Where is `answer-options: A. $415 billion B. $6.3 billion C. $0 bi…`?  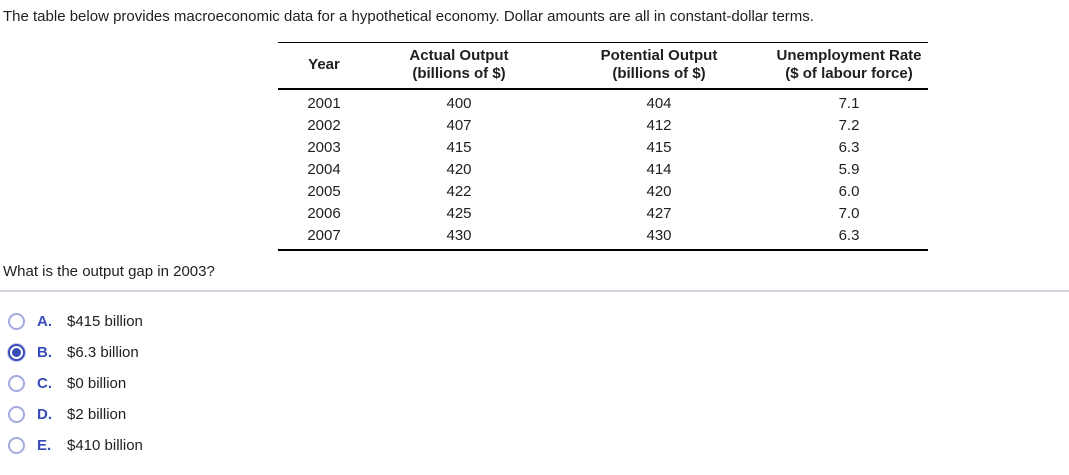 answer-options: A. $415 billion B. $6.3 billion C. $0 bi… is located at coordinates (75, 388).